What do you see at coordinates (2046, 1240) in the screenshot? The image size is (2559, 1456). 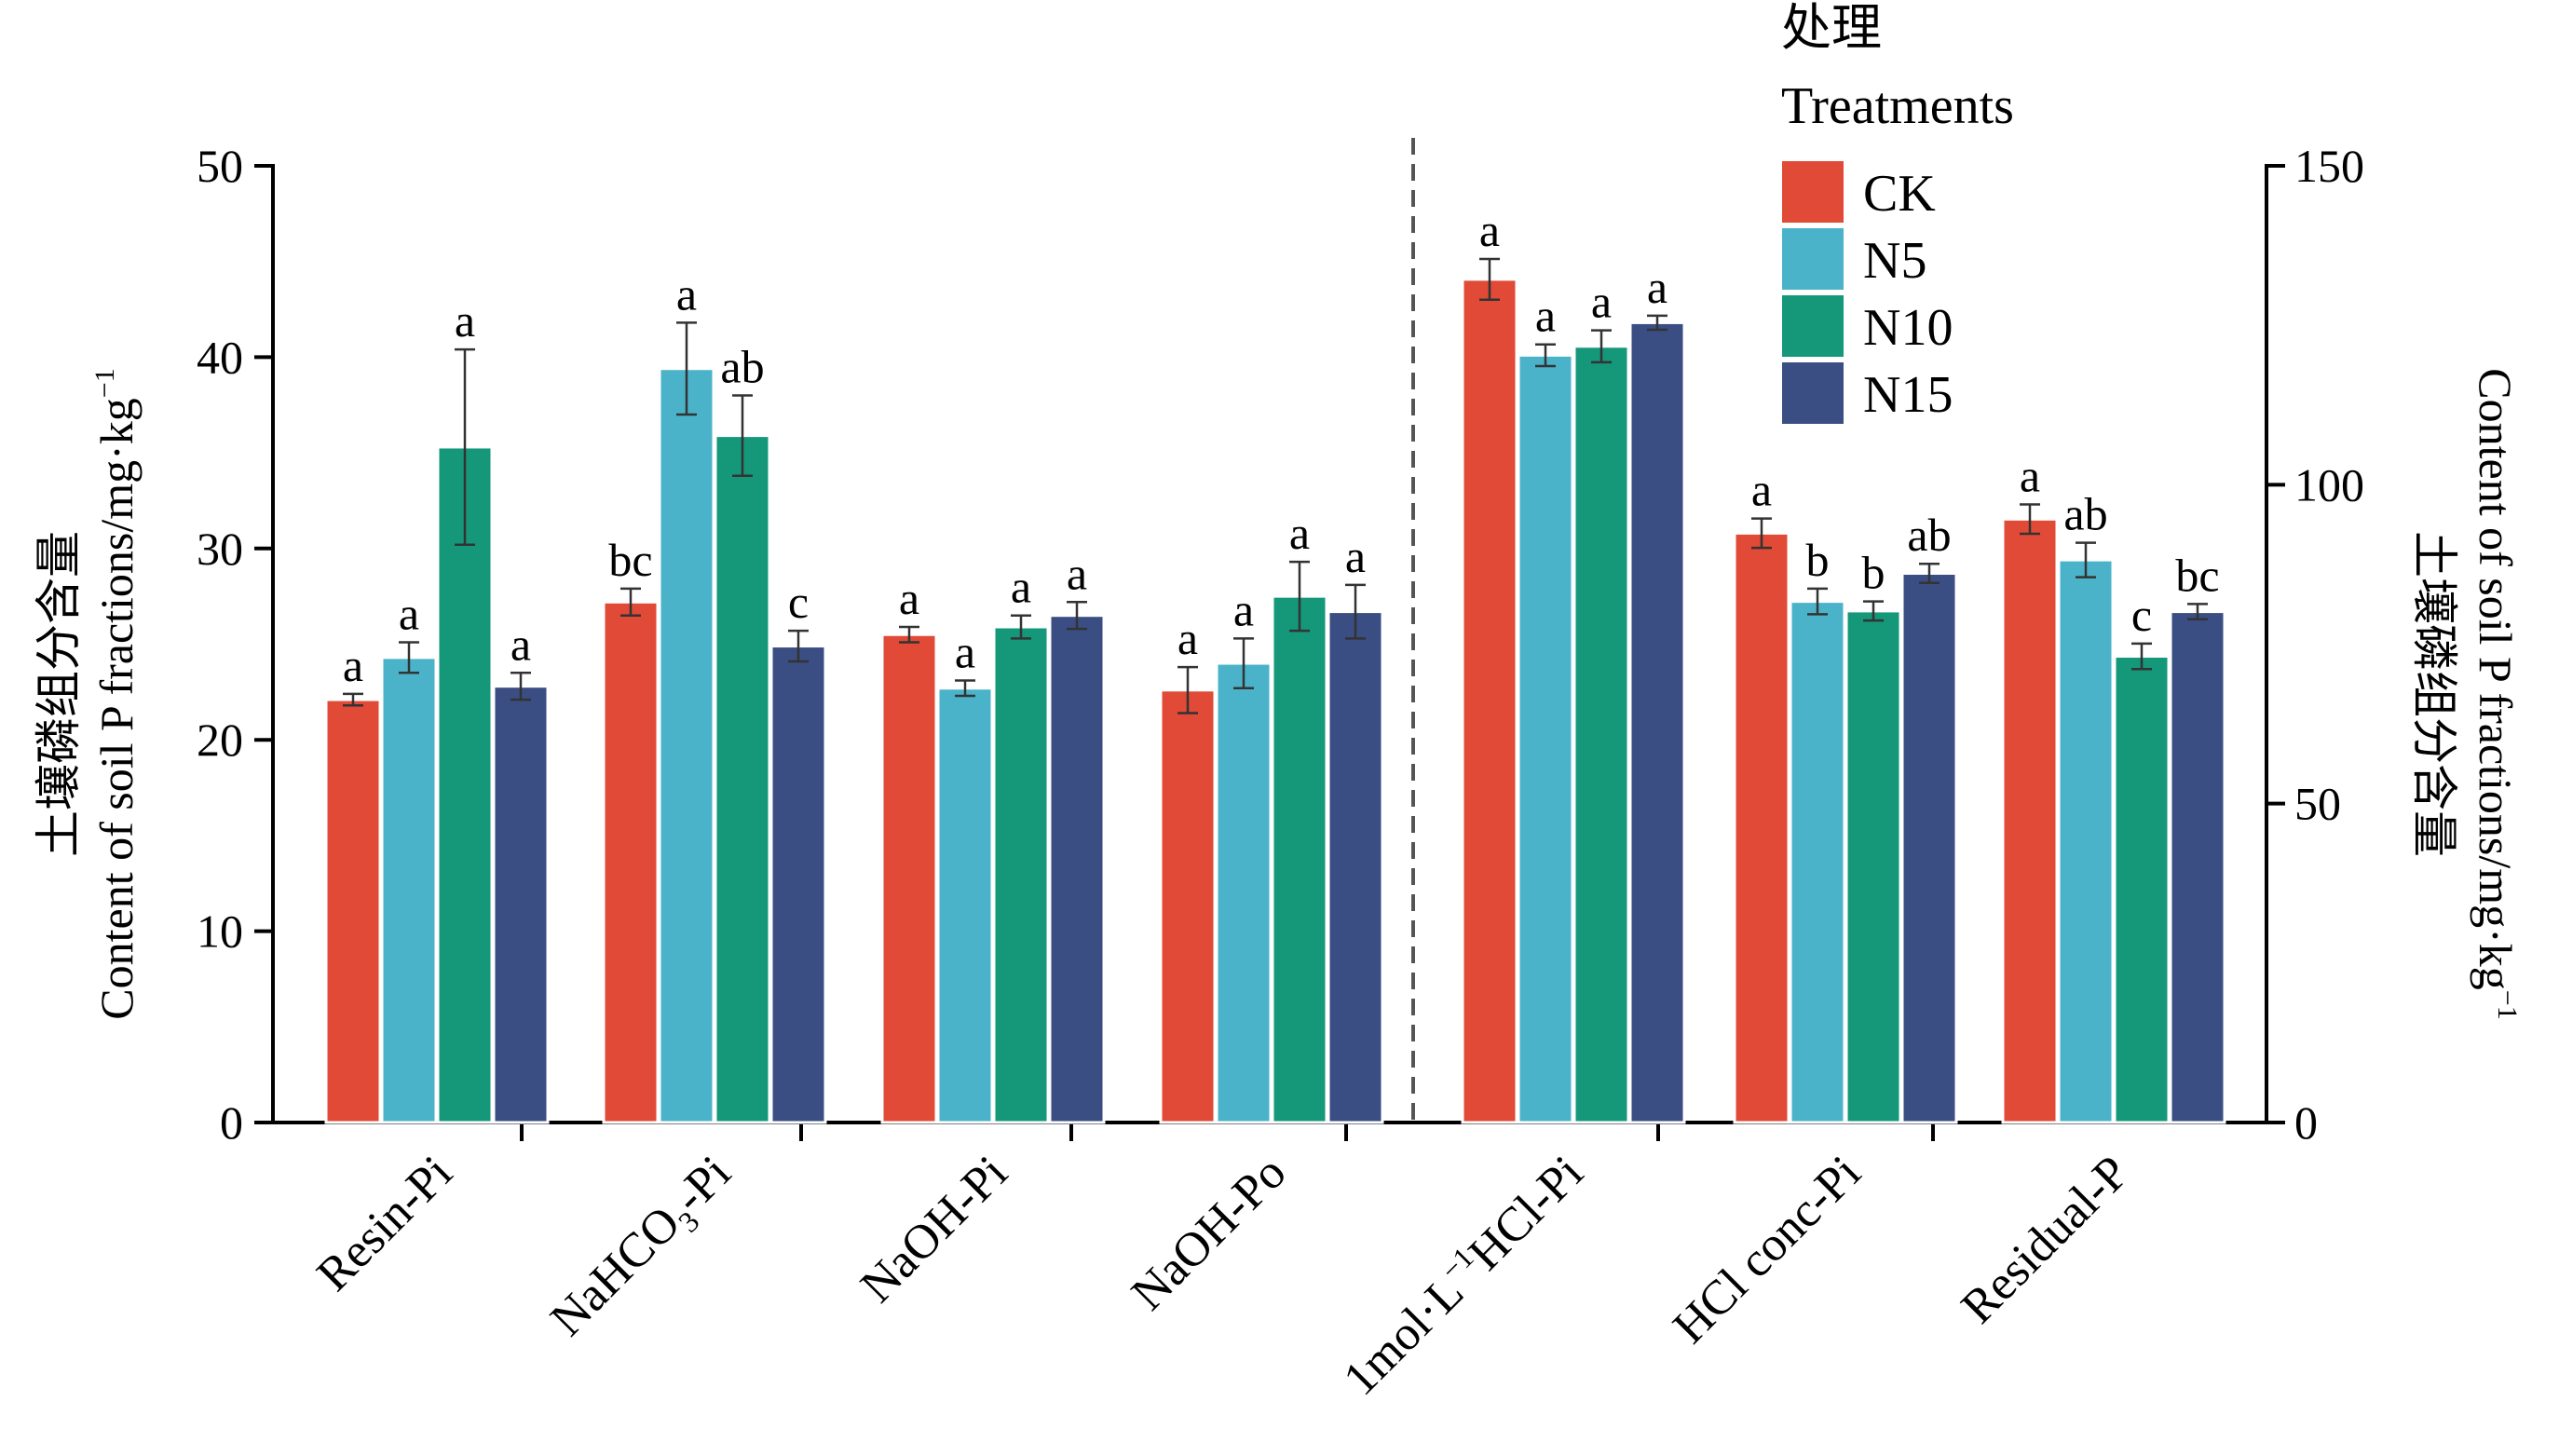 I see `x-label-text: Residual-P` at bounding box center [2046, 1240].